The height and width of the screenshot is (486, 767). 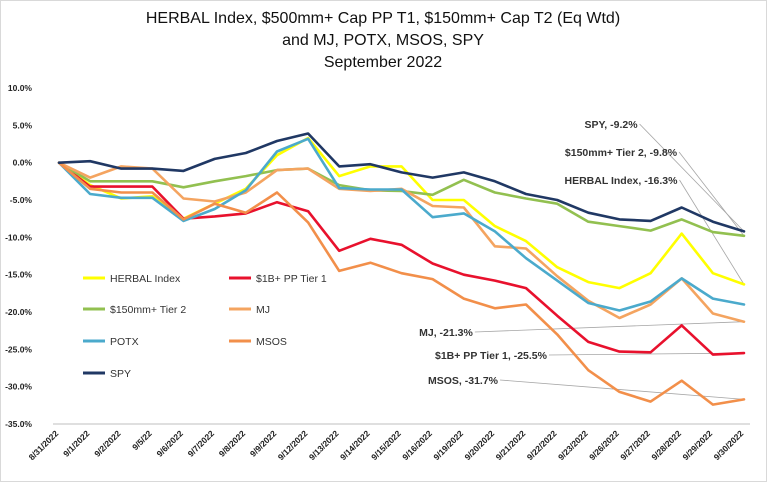 I want to click on chart-title-line-3: September 2022, so click(x=383, y=62).